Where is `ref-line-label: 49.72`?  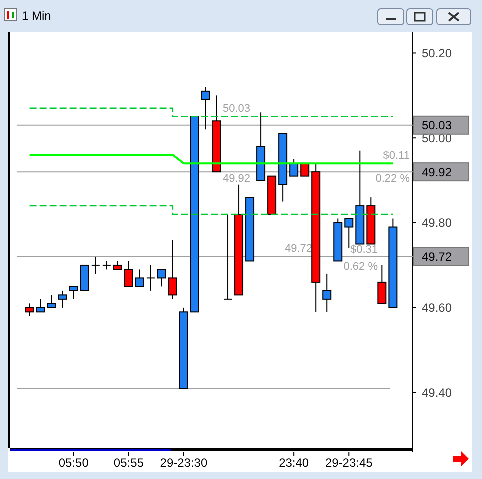
ref-line-label: 49.72 is located at coordinates (437, 257).